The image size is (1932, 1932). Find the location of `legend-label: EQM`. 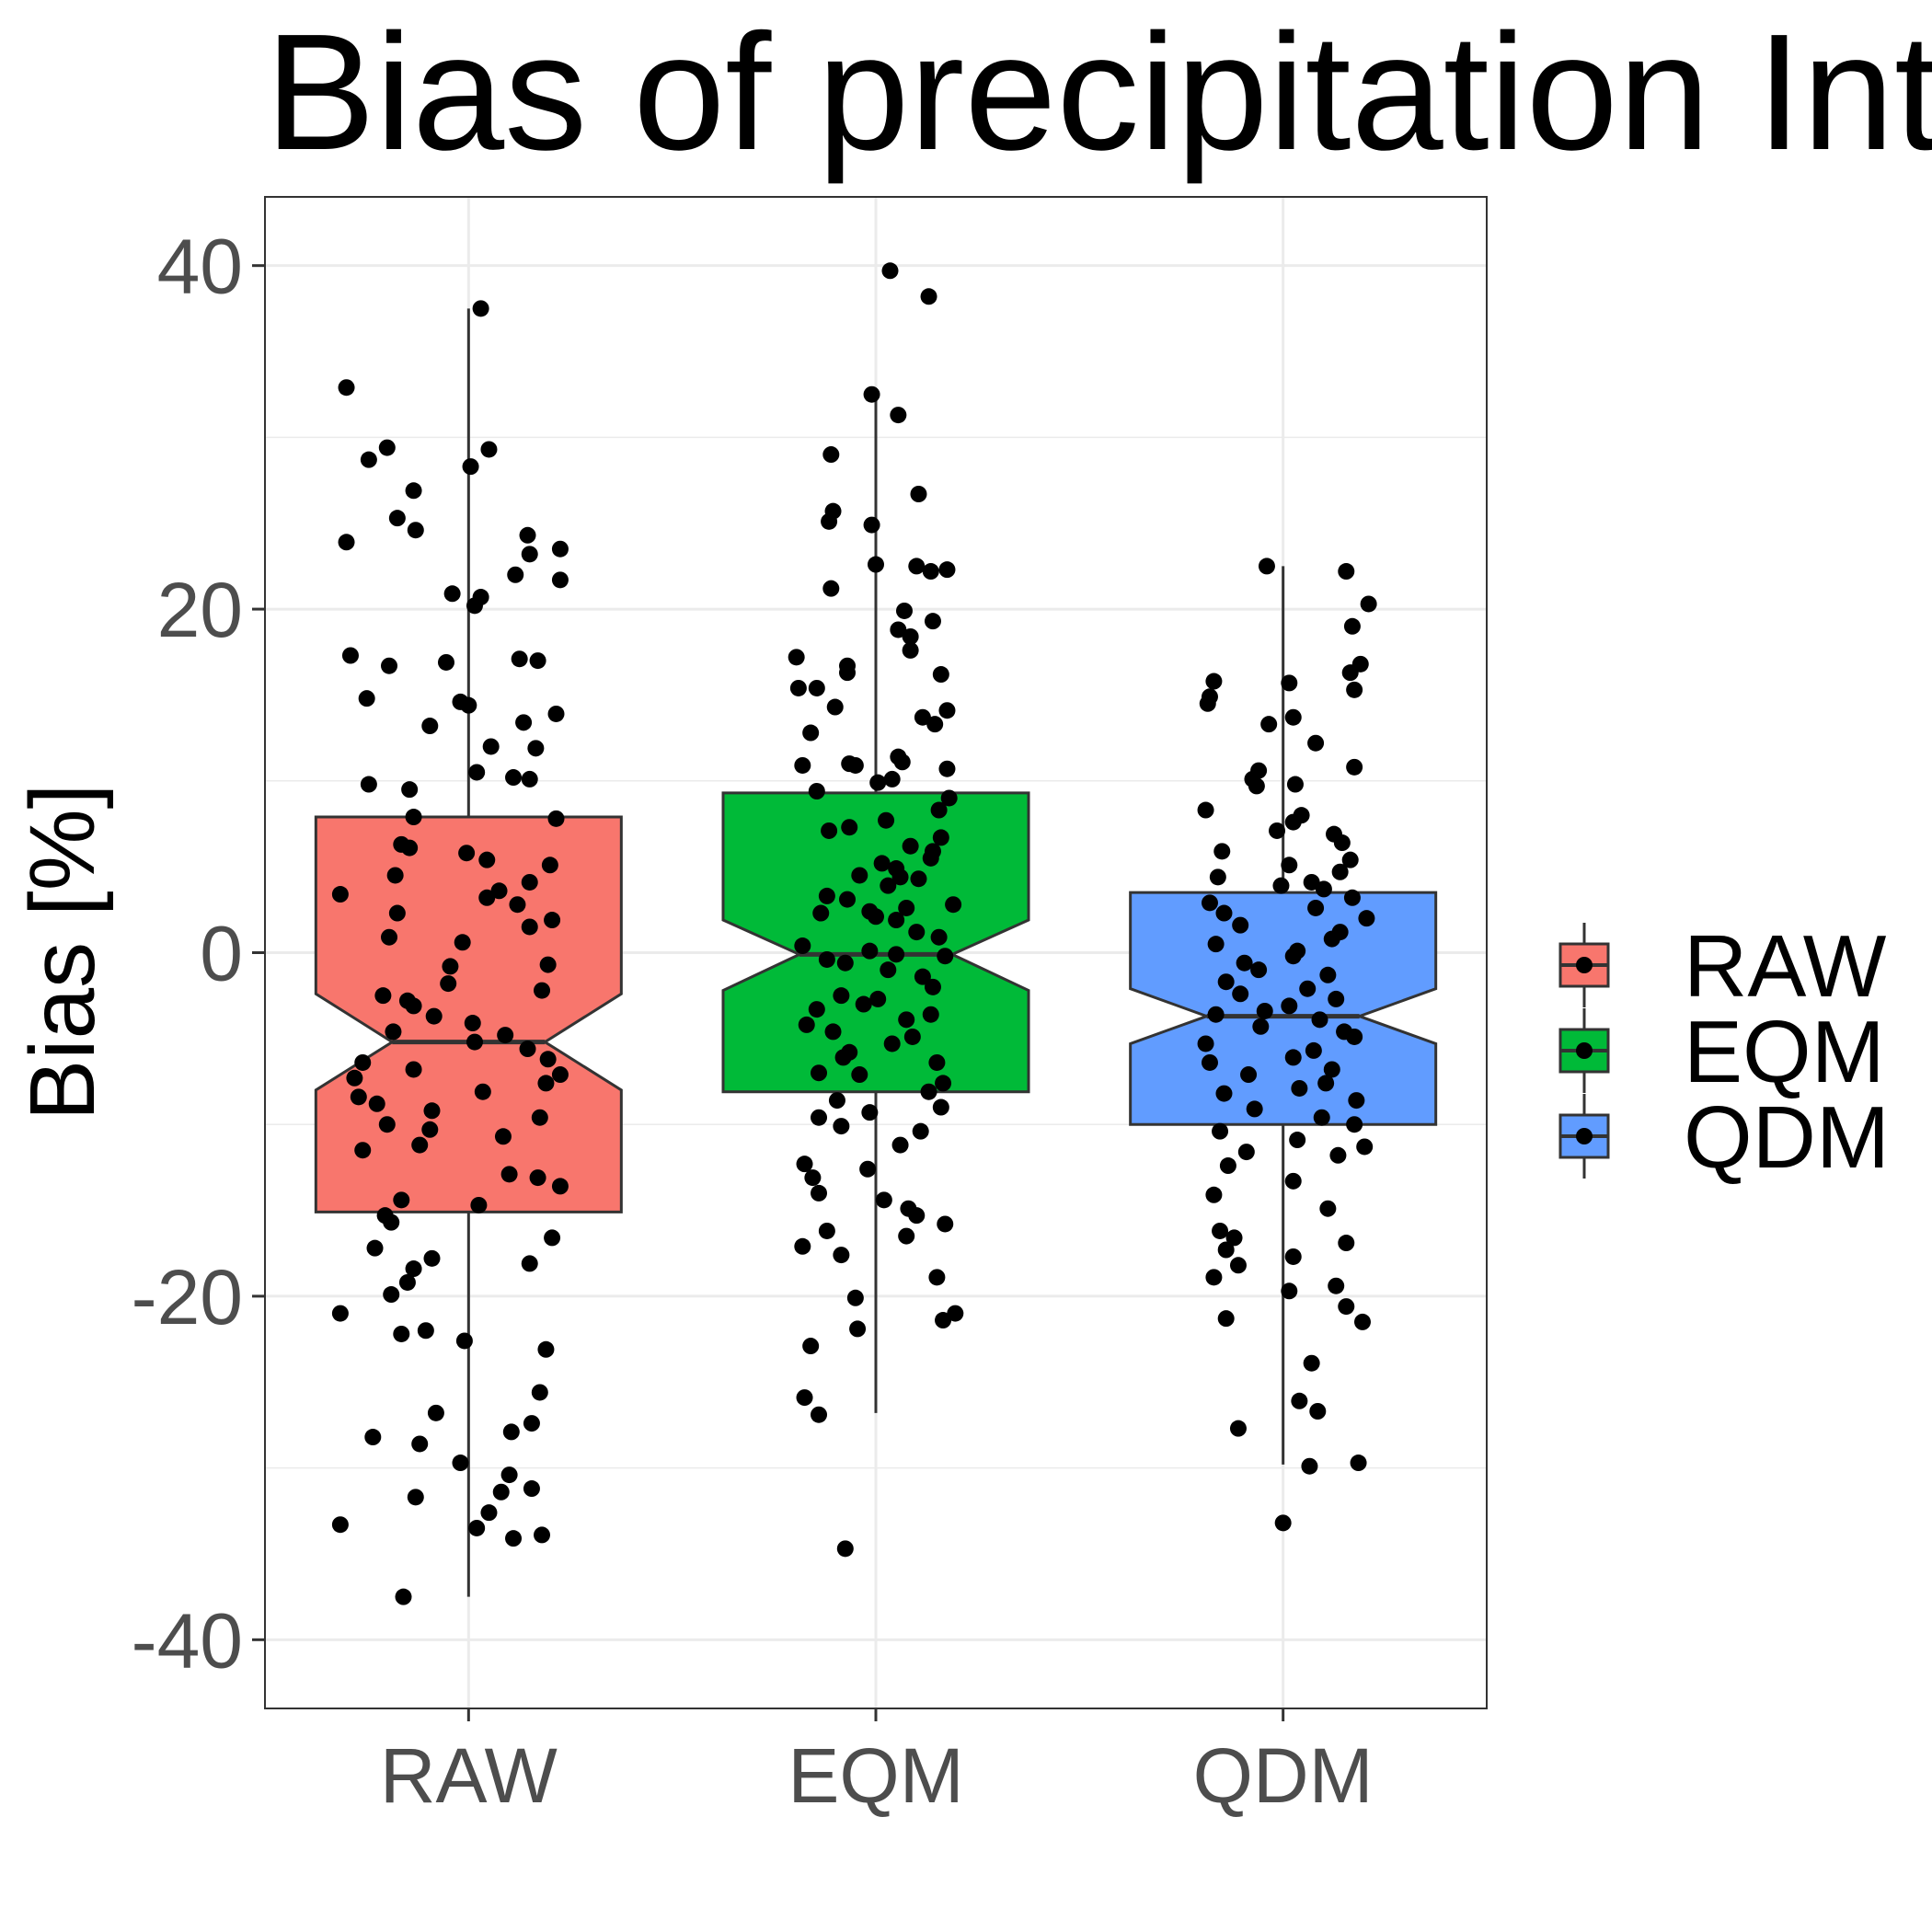

legend-label: EQM is located at coordinates (1784, 1052).